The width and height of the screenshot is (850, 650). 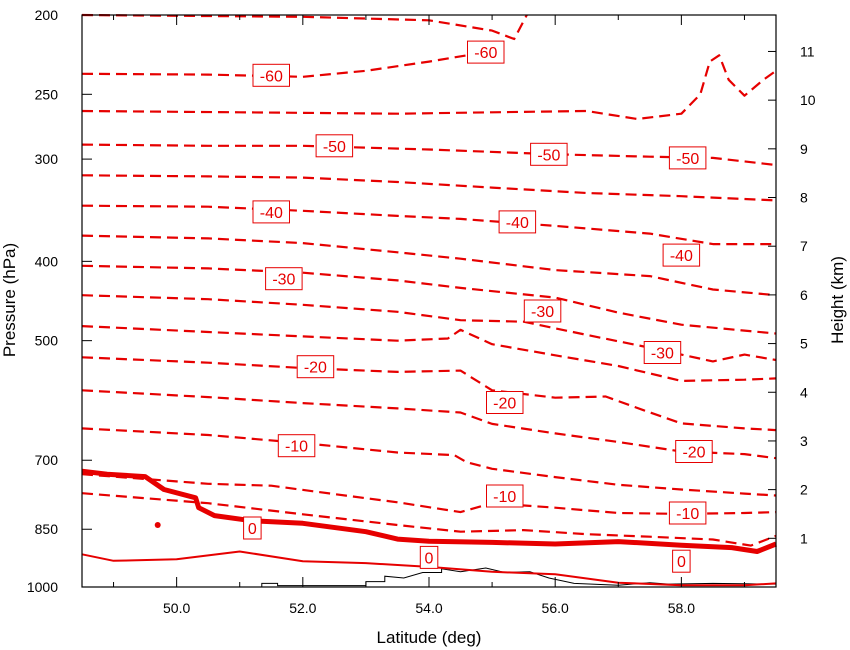 I want to click on y-tick-label-left: 500, so click(x=47, y=341).